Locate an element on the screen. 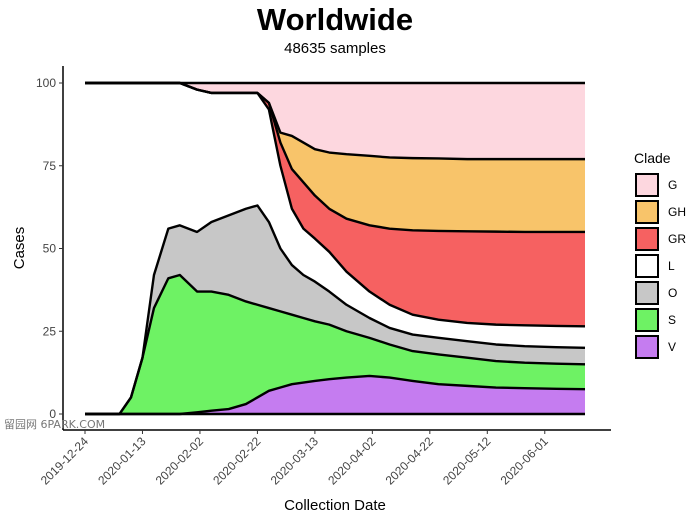  legend-label-o: O is located at coordinates (672, 293).